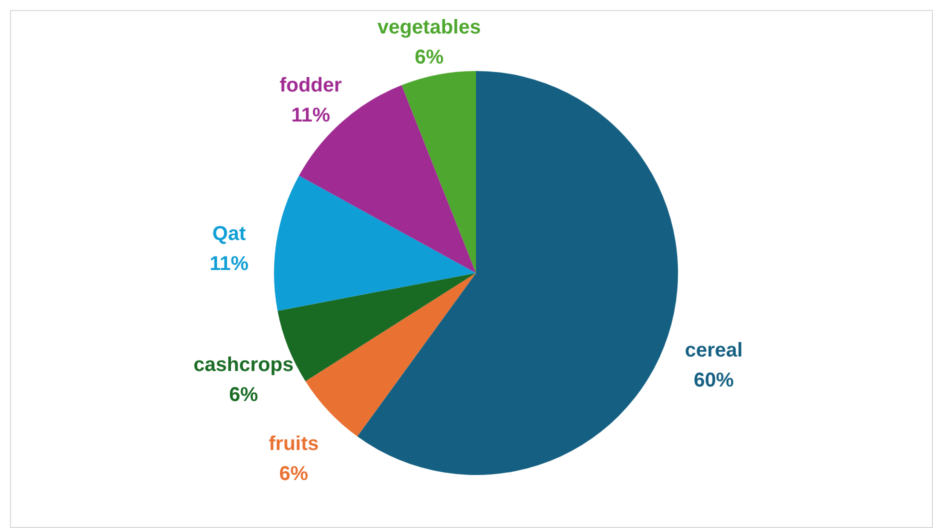 This screenshot has height=528, width=933. I want to click on slice-label: cereal, so click(713, 350).